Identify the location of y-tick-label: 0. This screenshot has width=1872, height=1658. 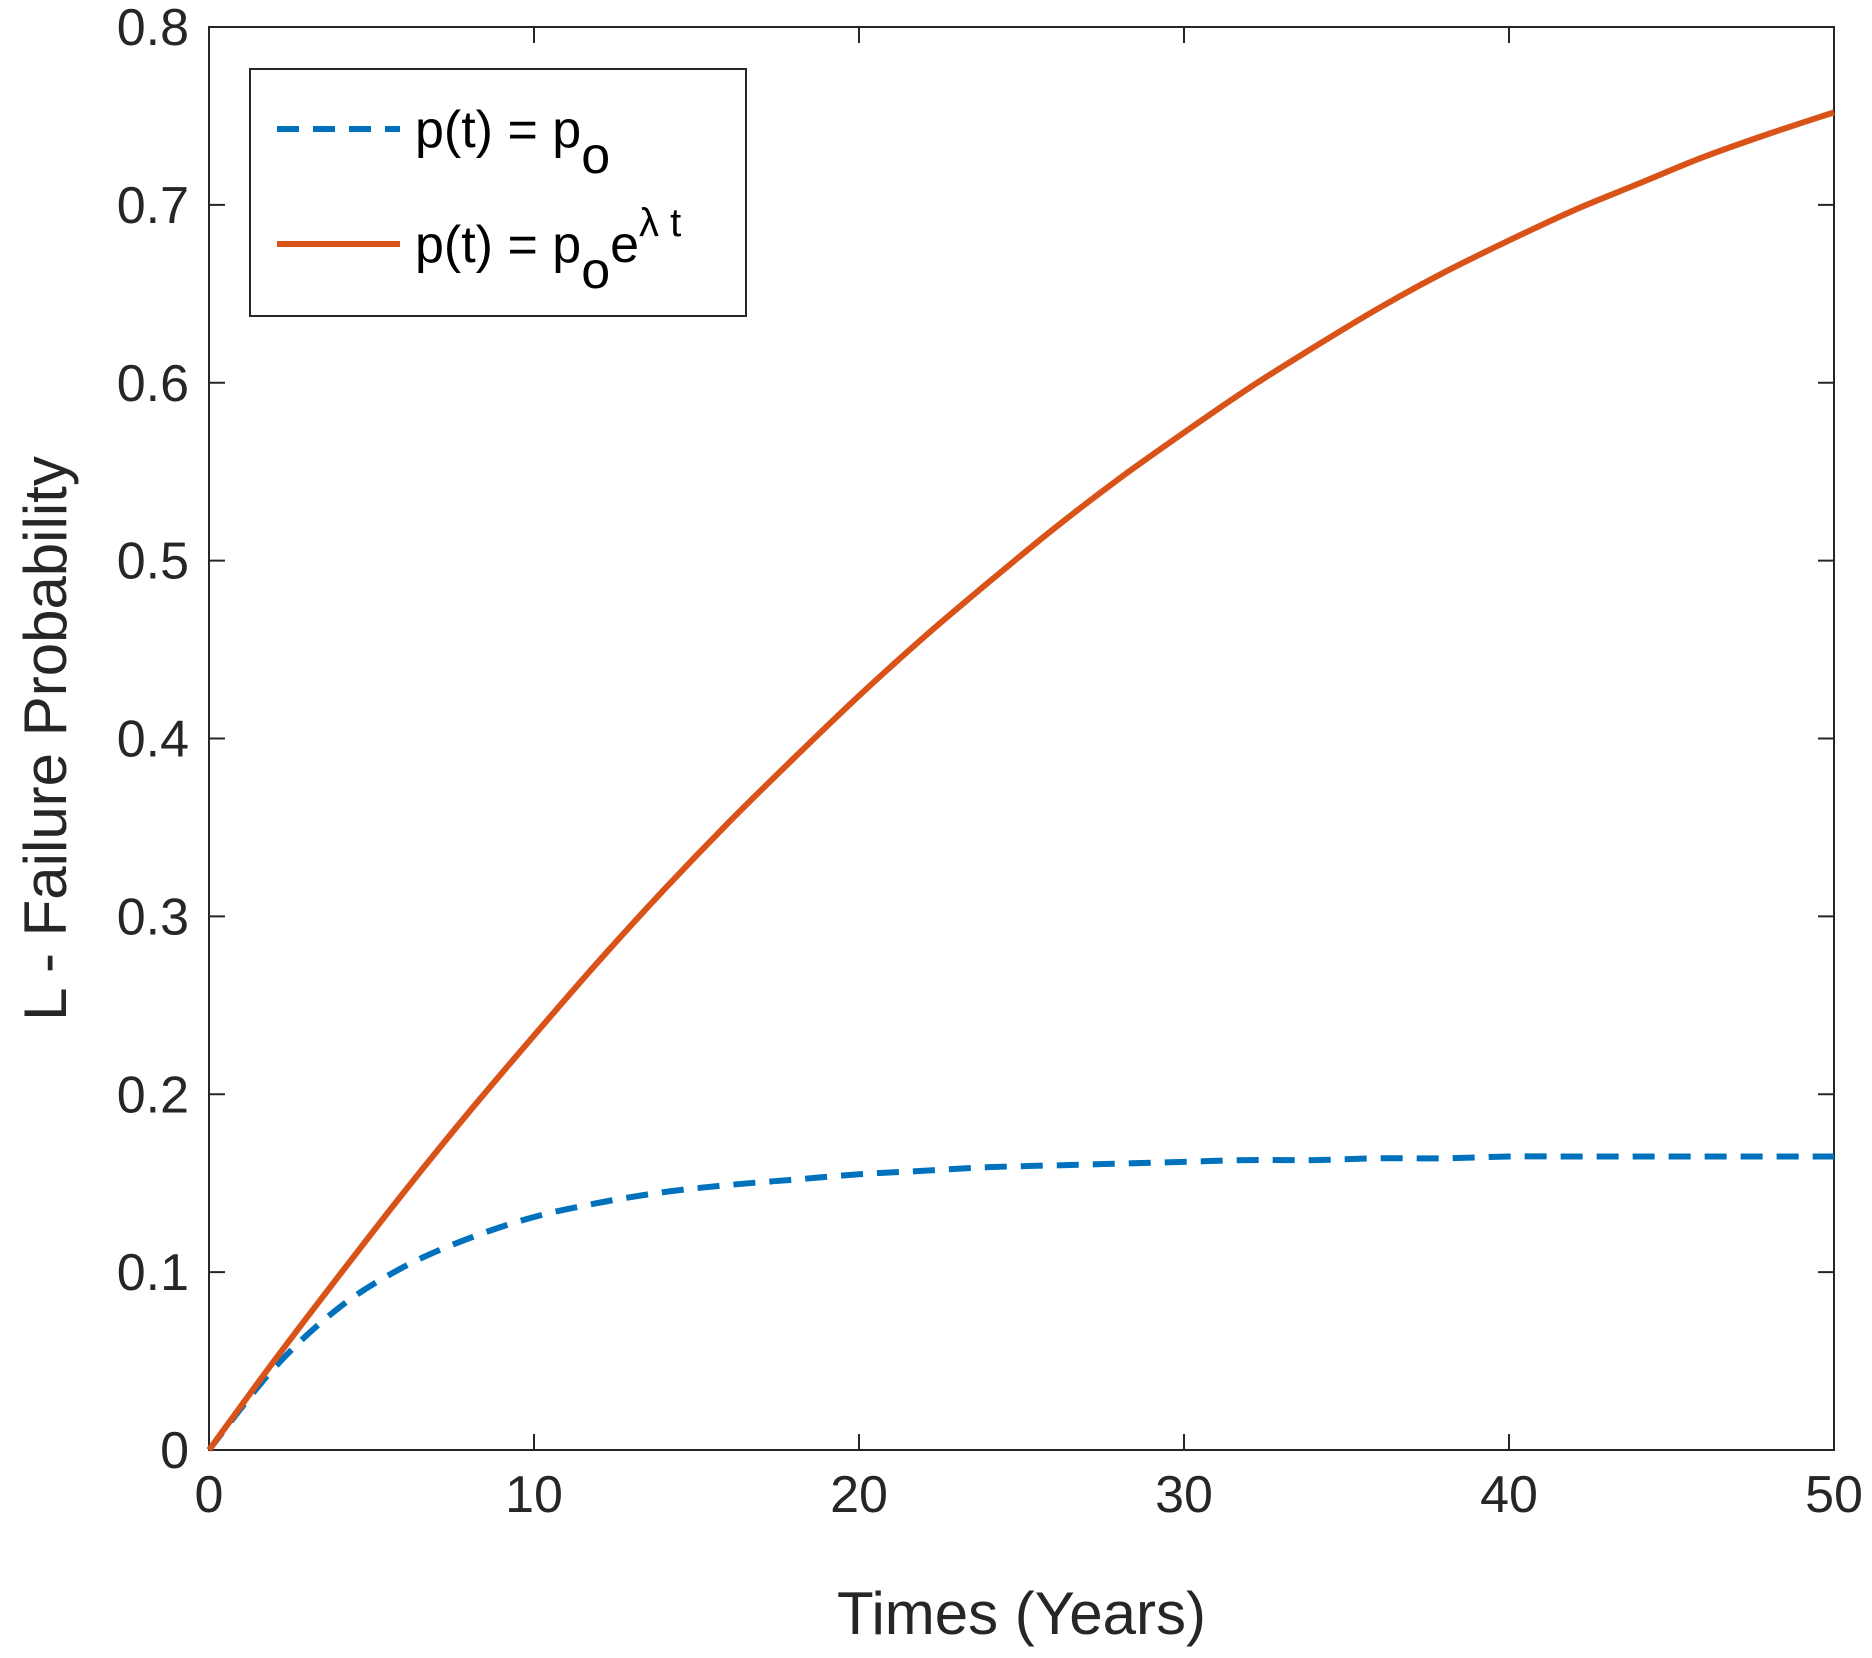
(174, 1451).